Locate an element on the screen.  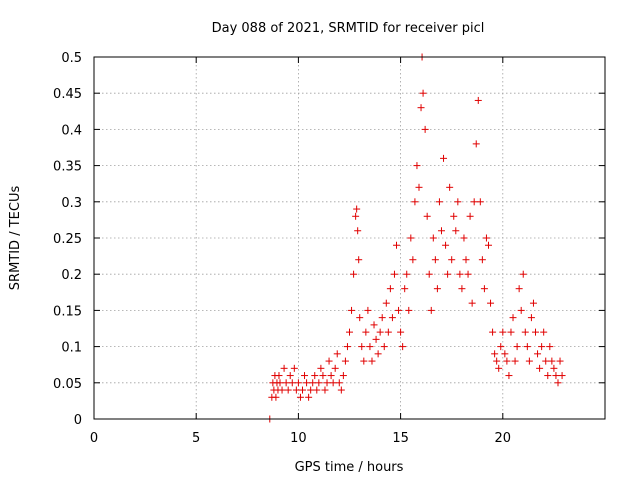
y-tick-label: 0.1 is located at coordinates (71, 348).